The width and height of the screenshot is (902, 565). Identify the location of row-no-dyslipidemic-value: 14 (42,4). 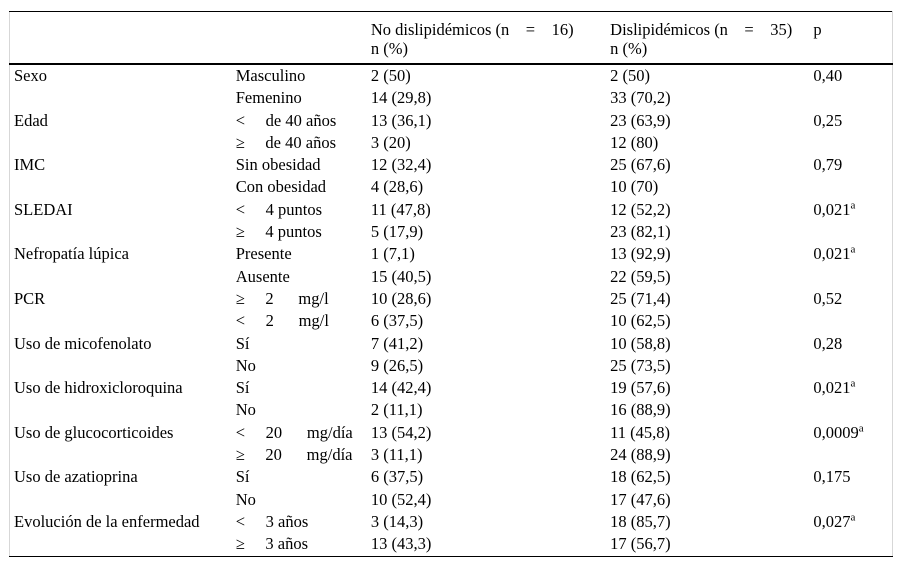
(401, 388).